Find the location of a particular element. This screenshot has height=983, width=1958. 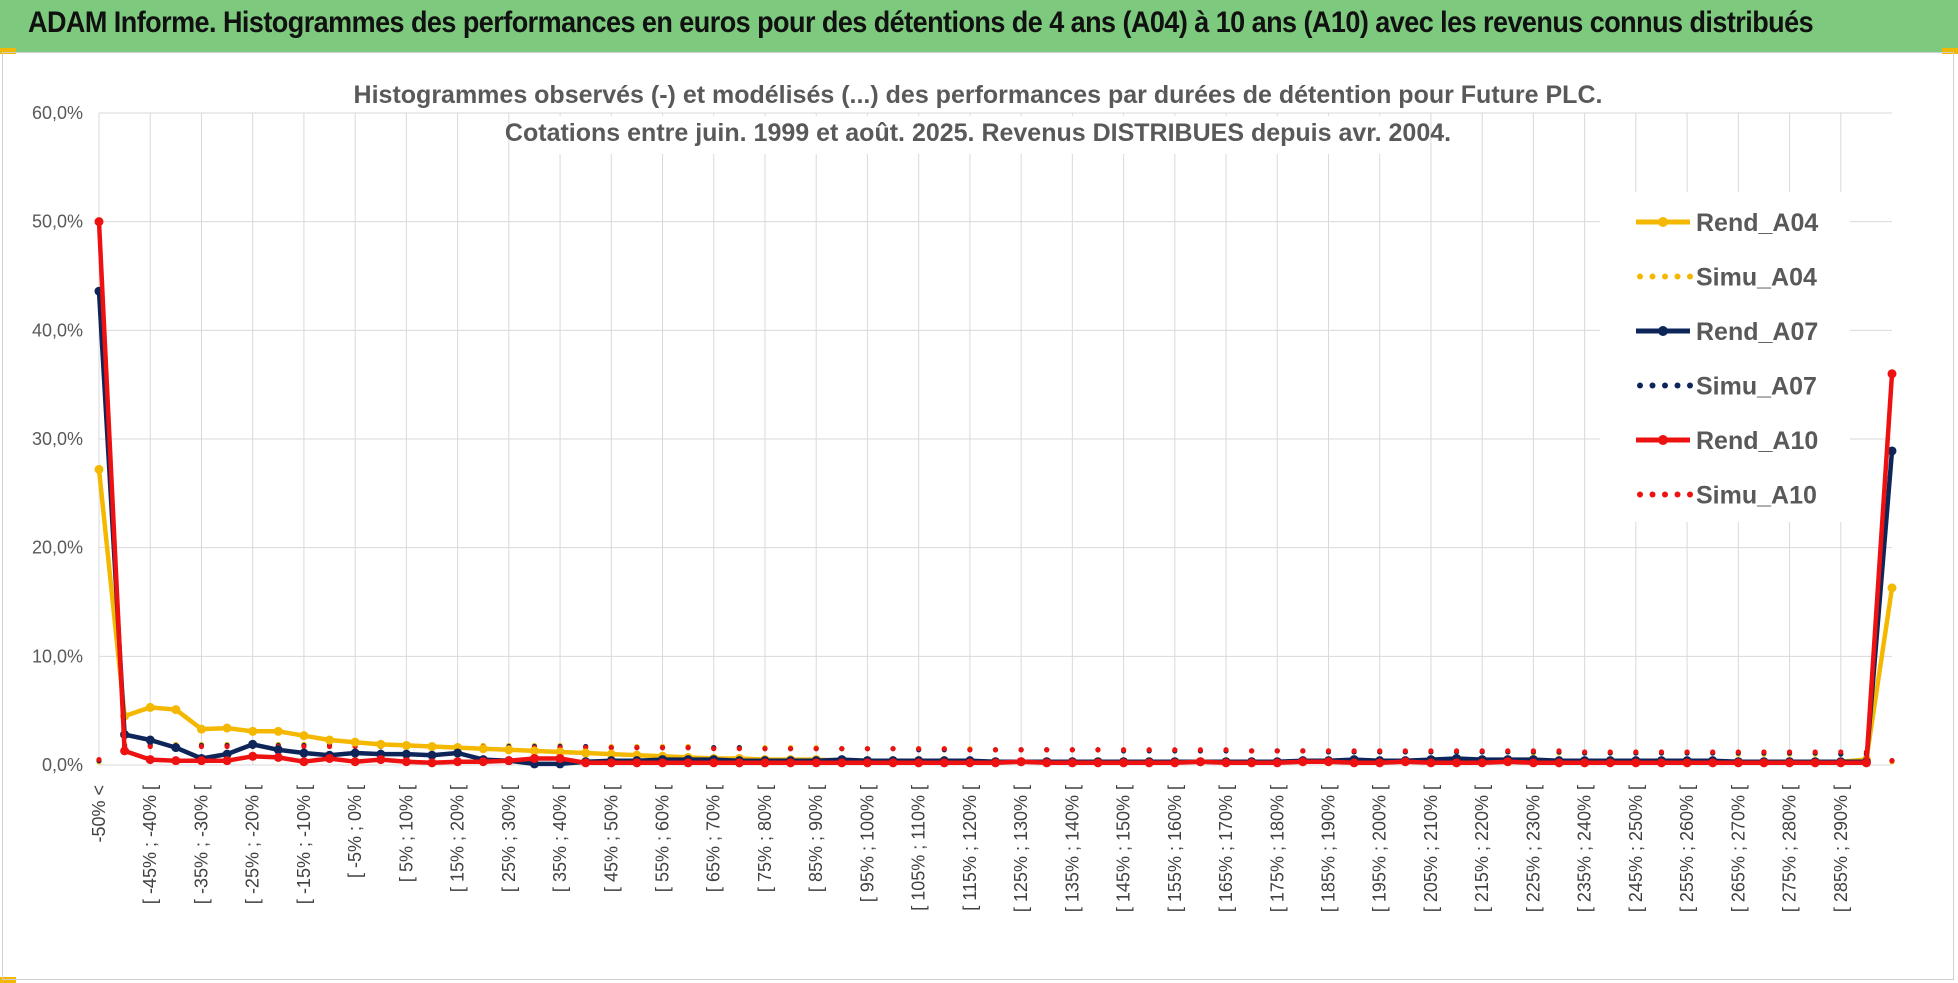

x-category-label: [ -15% ; -10% [ is located at coordinates (304, 844).